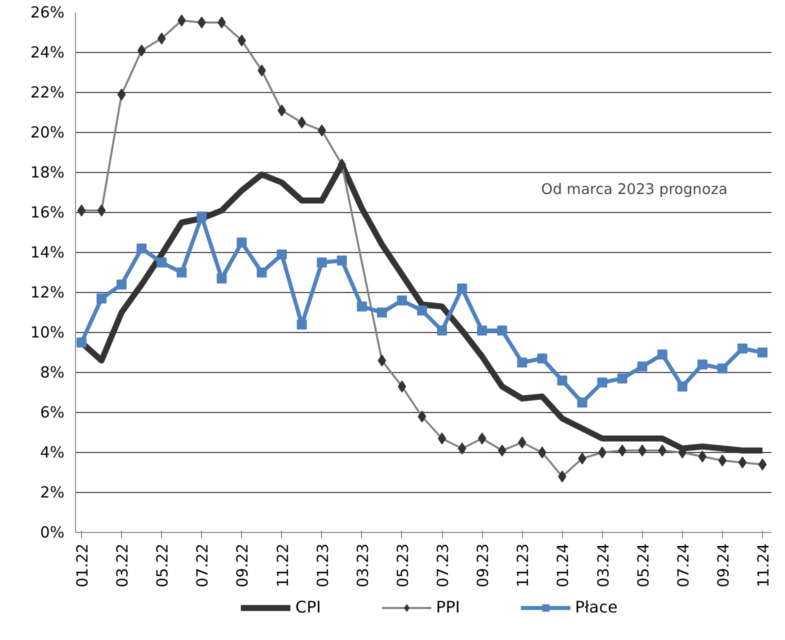  I want to click on x-tick-label: 05.22, so click(163, 565).